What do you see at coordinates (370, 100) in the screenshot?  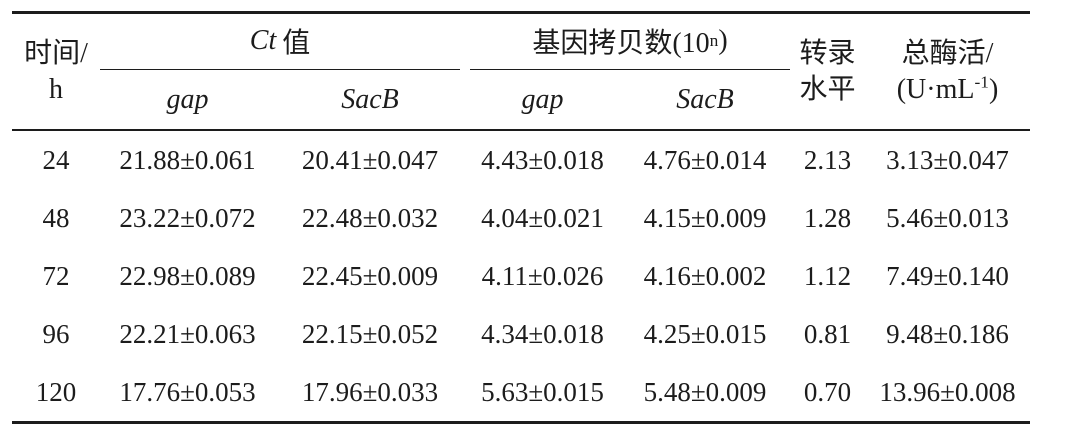 I see `subheader-ct-sacb: SacB` at bounding box center [370, 100].